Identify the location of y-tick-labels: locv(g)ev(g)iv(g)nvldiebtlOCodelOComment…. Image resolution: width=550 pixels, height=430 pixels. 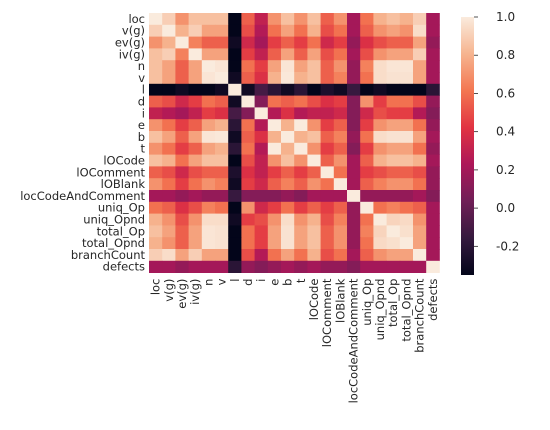
(82, 143).